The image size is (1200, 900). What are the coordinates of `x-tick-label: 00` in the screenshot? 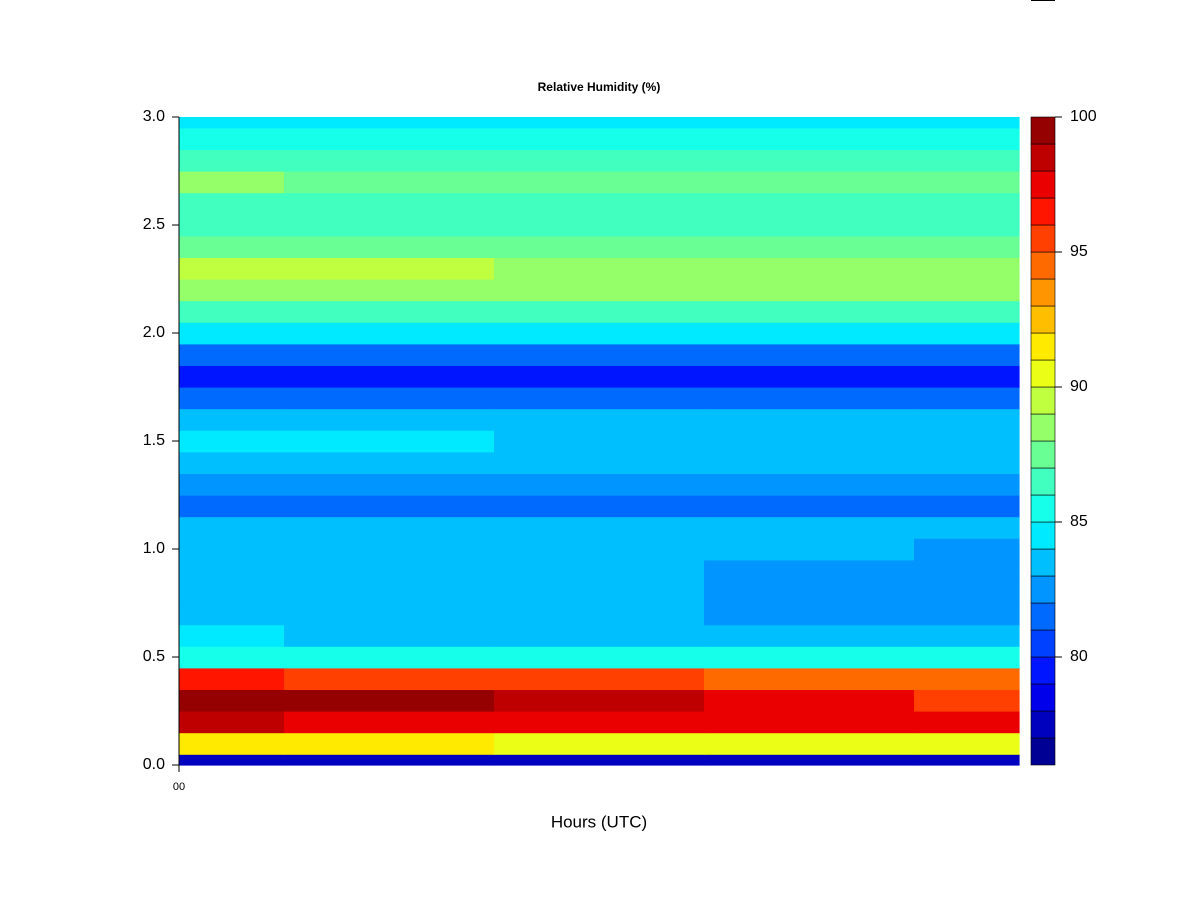 It's located at (179, 787).